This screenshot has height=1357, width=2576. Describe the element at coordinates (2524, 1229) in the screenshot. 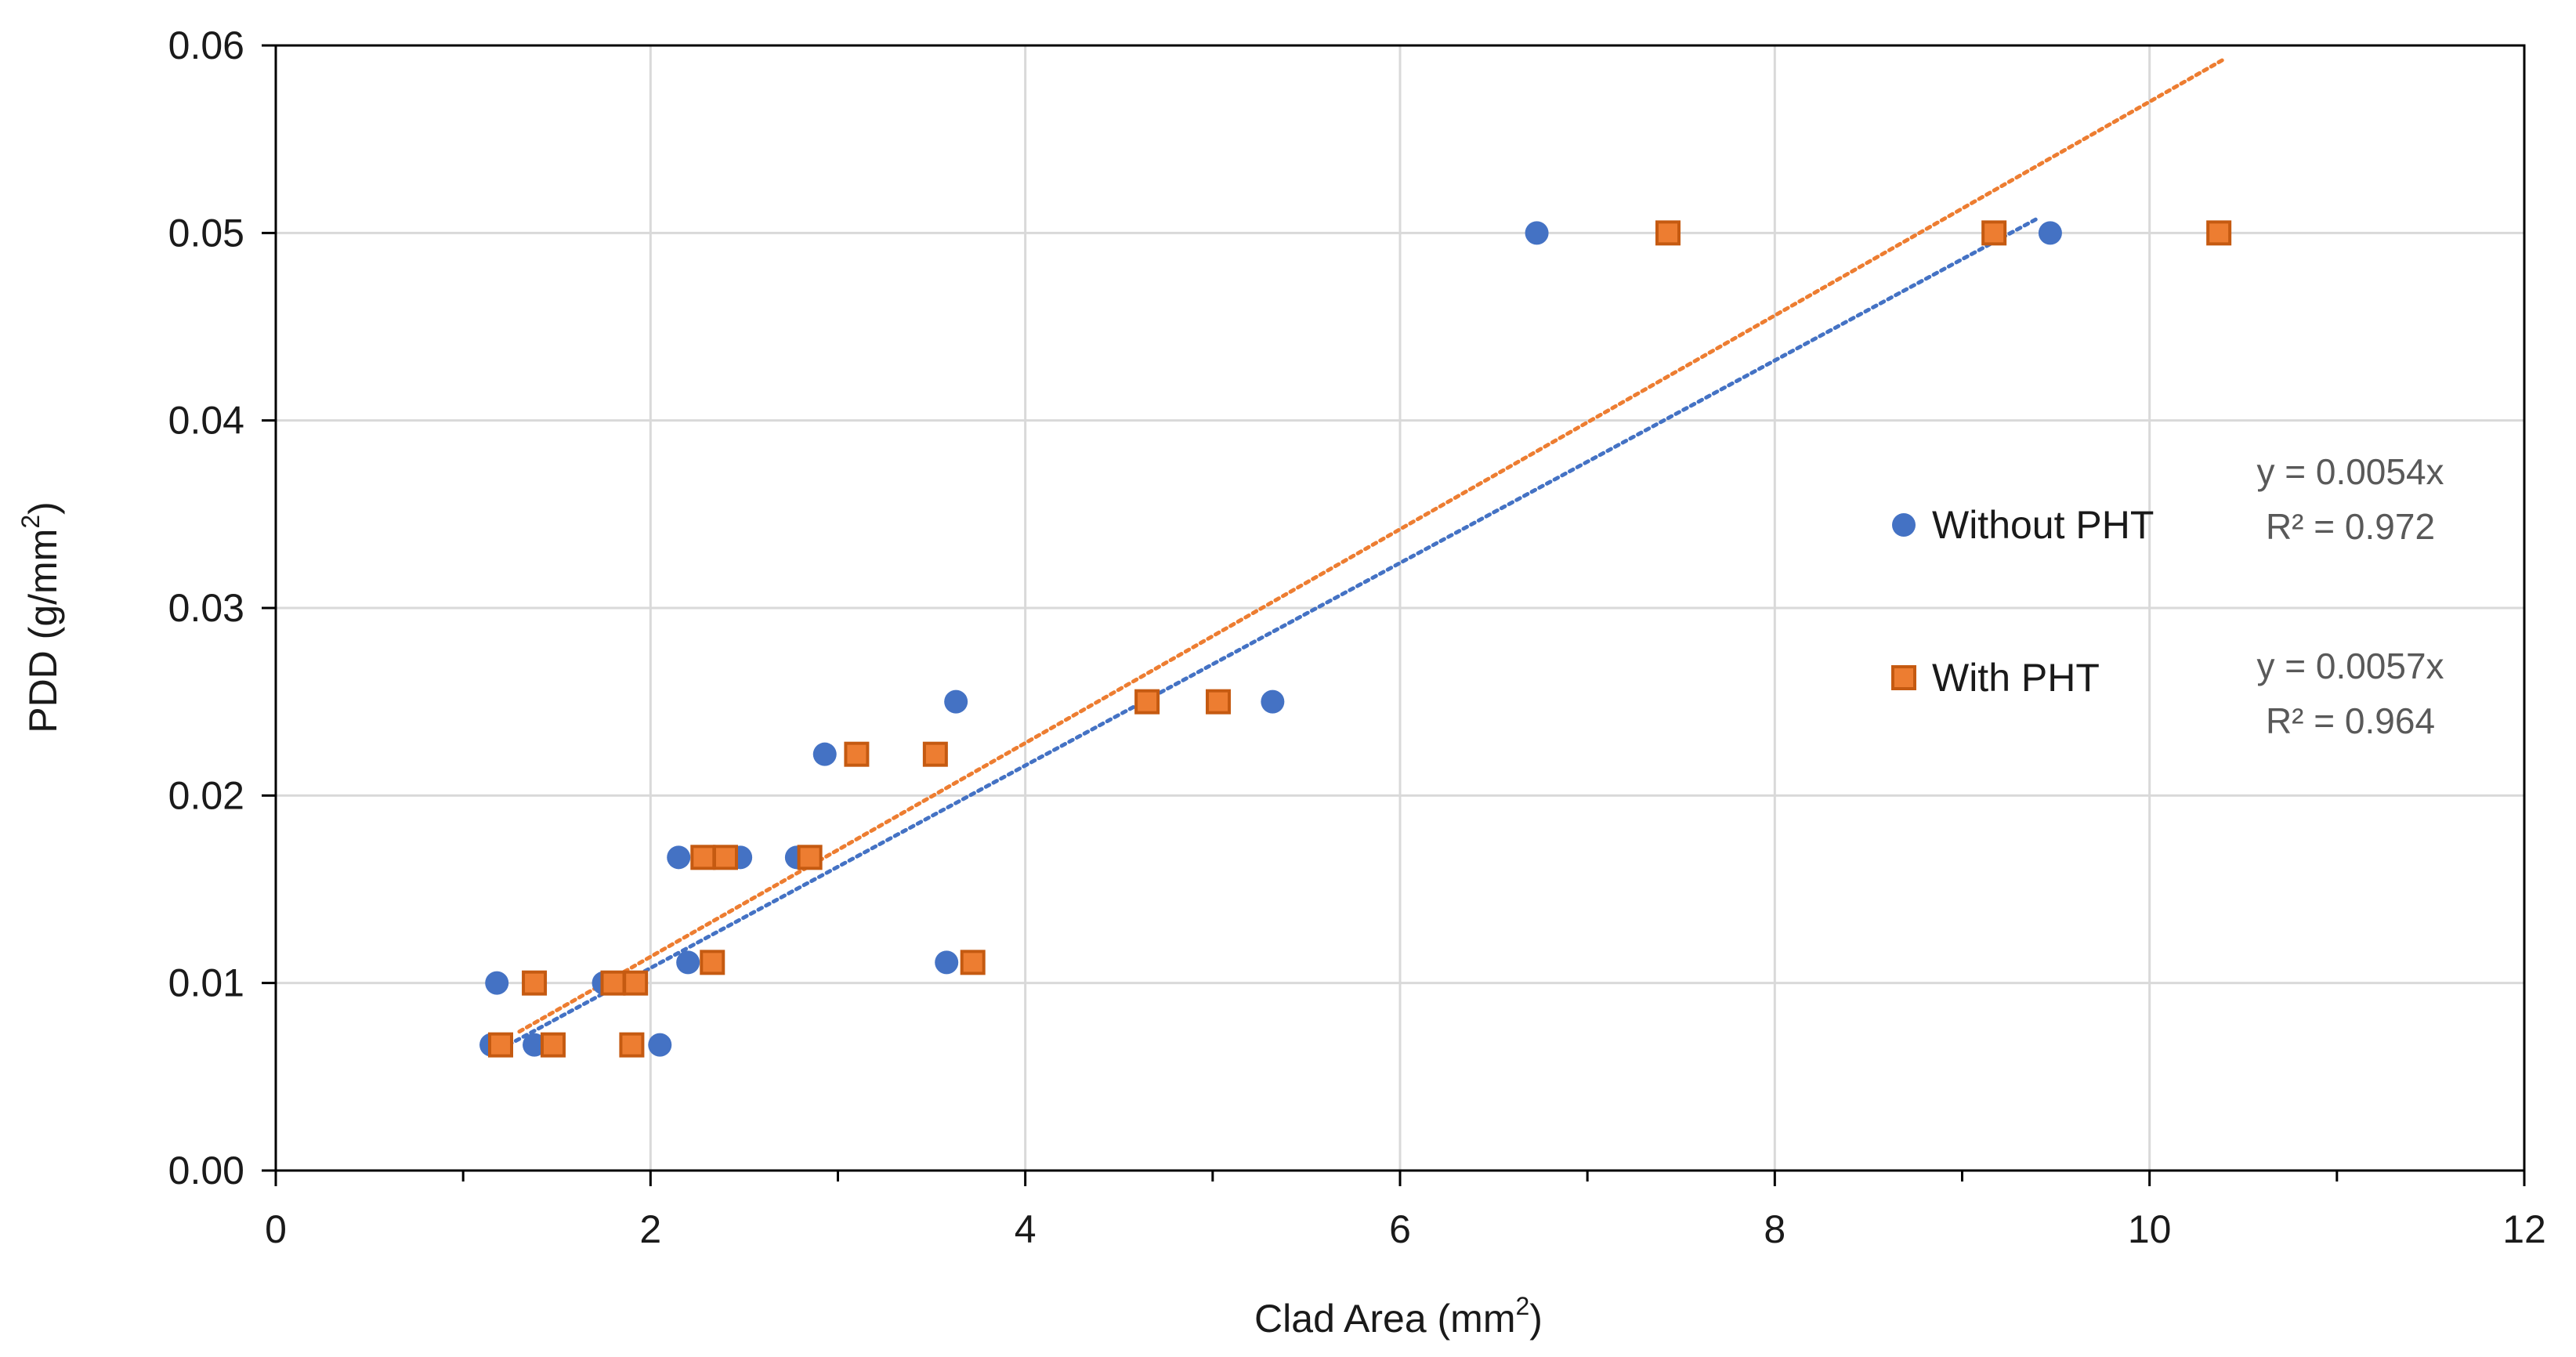

I see `x-tick-label: 12` at that location.